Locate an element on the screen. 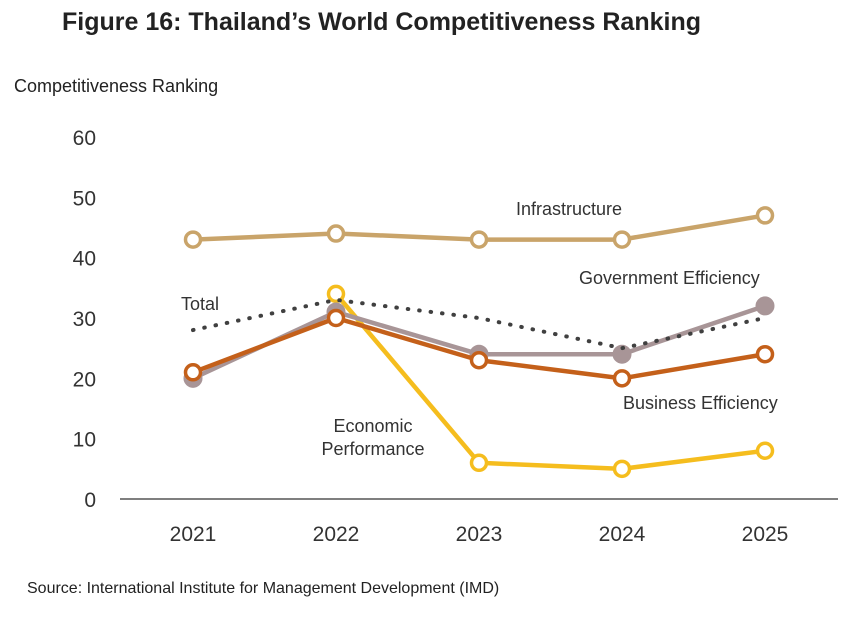 This screenshot has height=621, width=855. x-tick-label: 2021 is located at coordinates (193, 534).